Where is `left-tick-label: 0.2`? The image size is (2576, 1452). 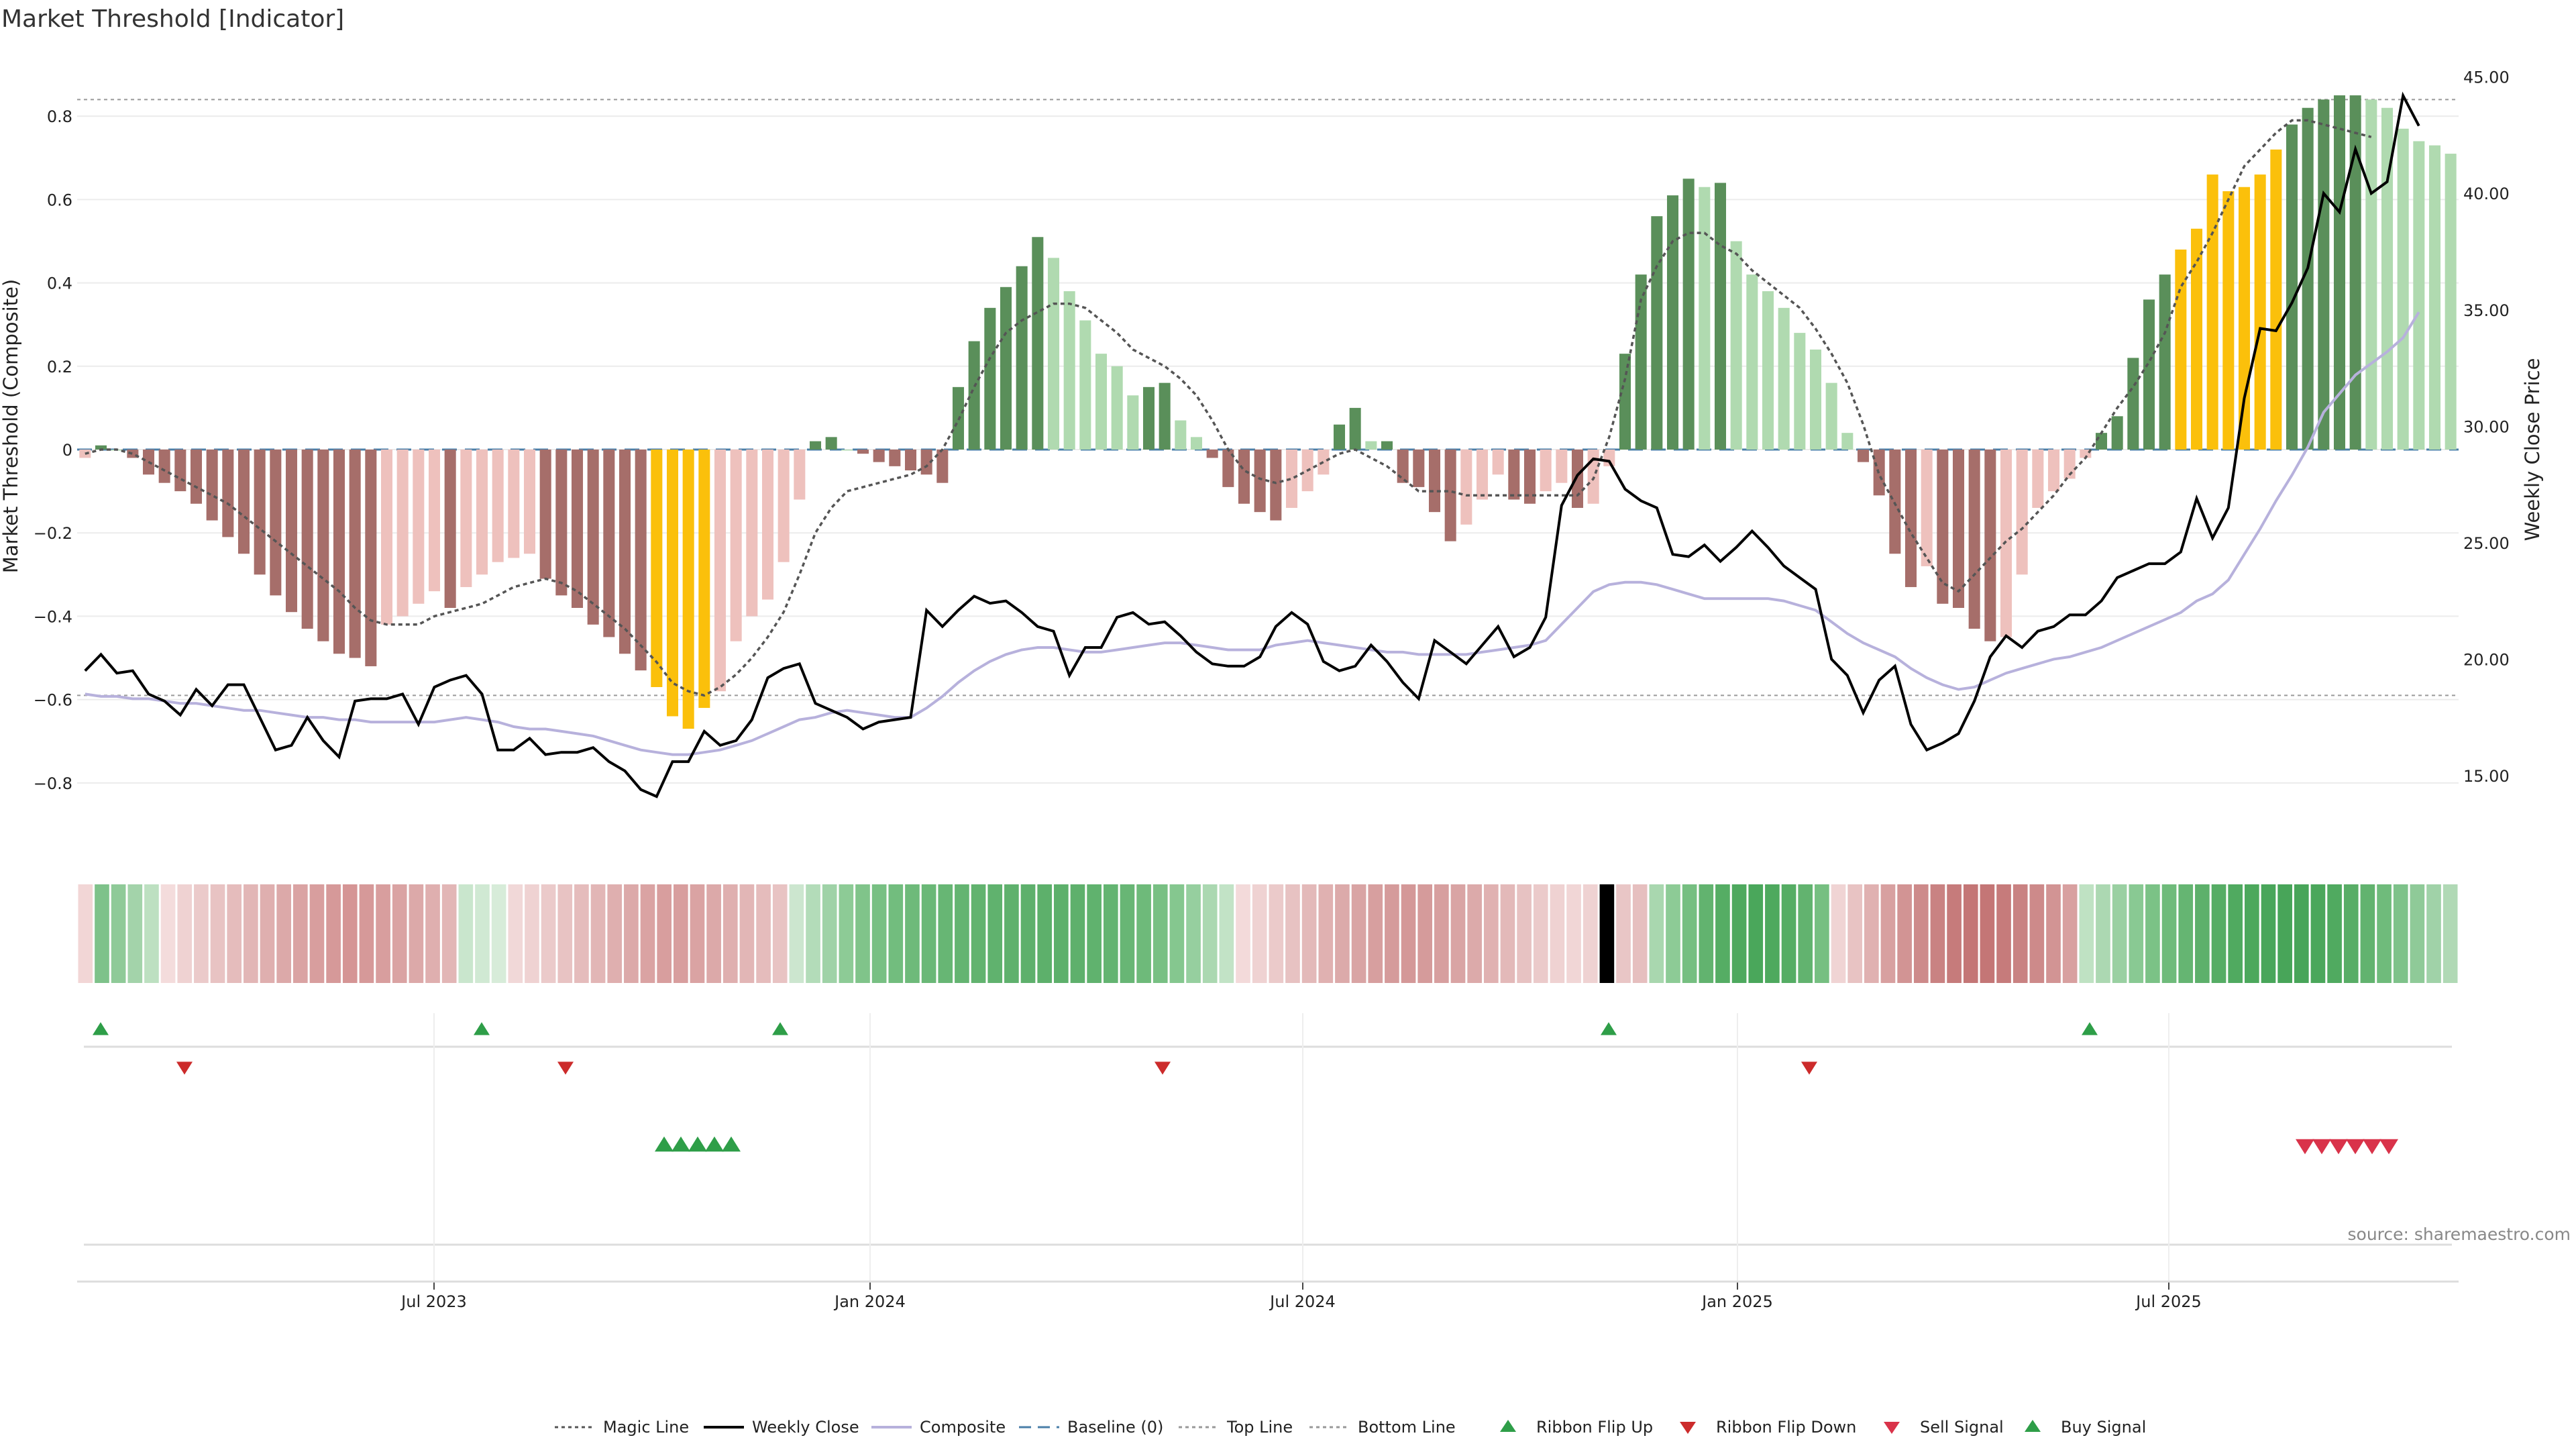
left-tick-label: 0.2 is located at coordinates (59, 367).